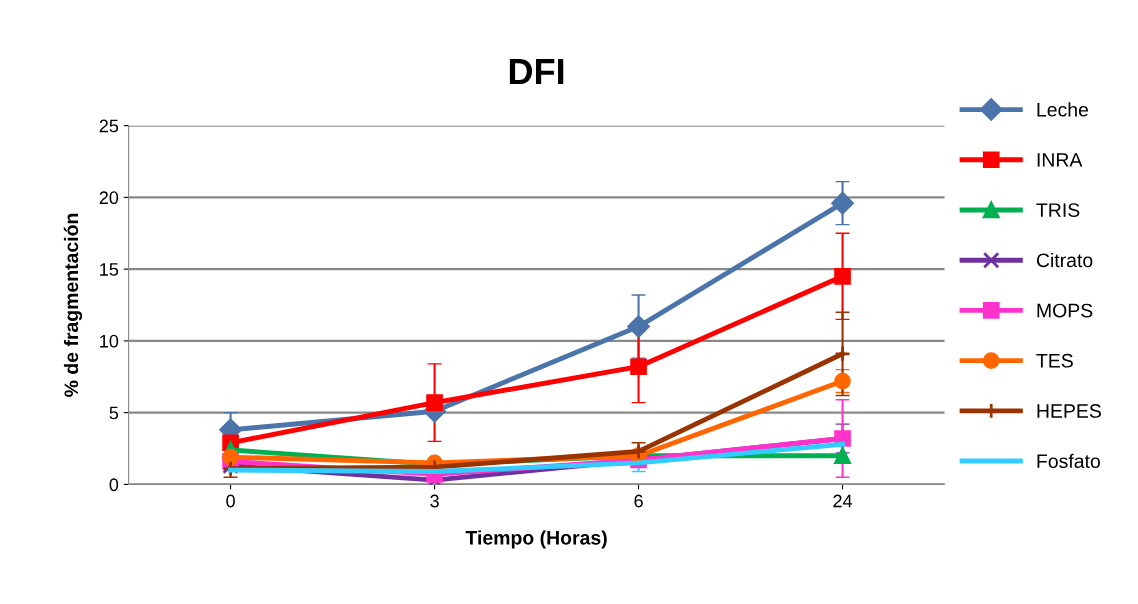  What do you see at coordinates (114, 485) in the screenshot?
I see `y-tick-label: 0` at bounding box center [114, 485].